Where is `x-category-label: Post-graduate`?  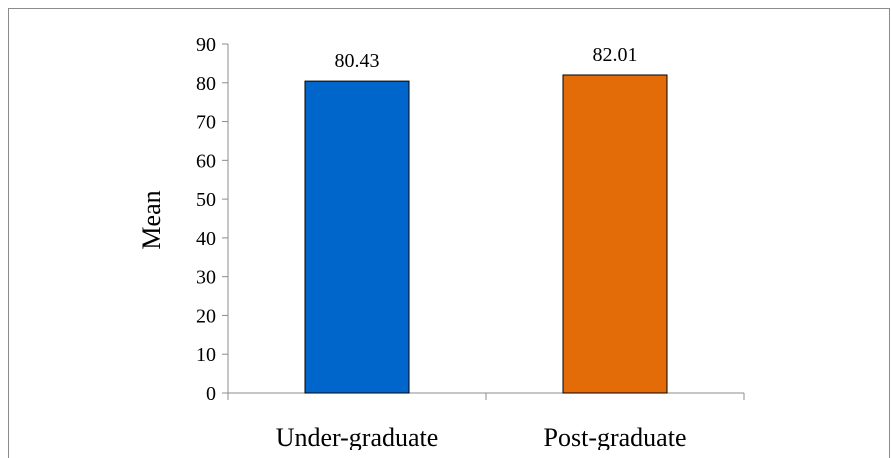
x-category-label: Post-graduate is located at coordinates (615, 436).